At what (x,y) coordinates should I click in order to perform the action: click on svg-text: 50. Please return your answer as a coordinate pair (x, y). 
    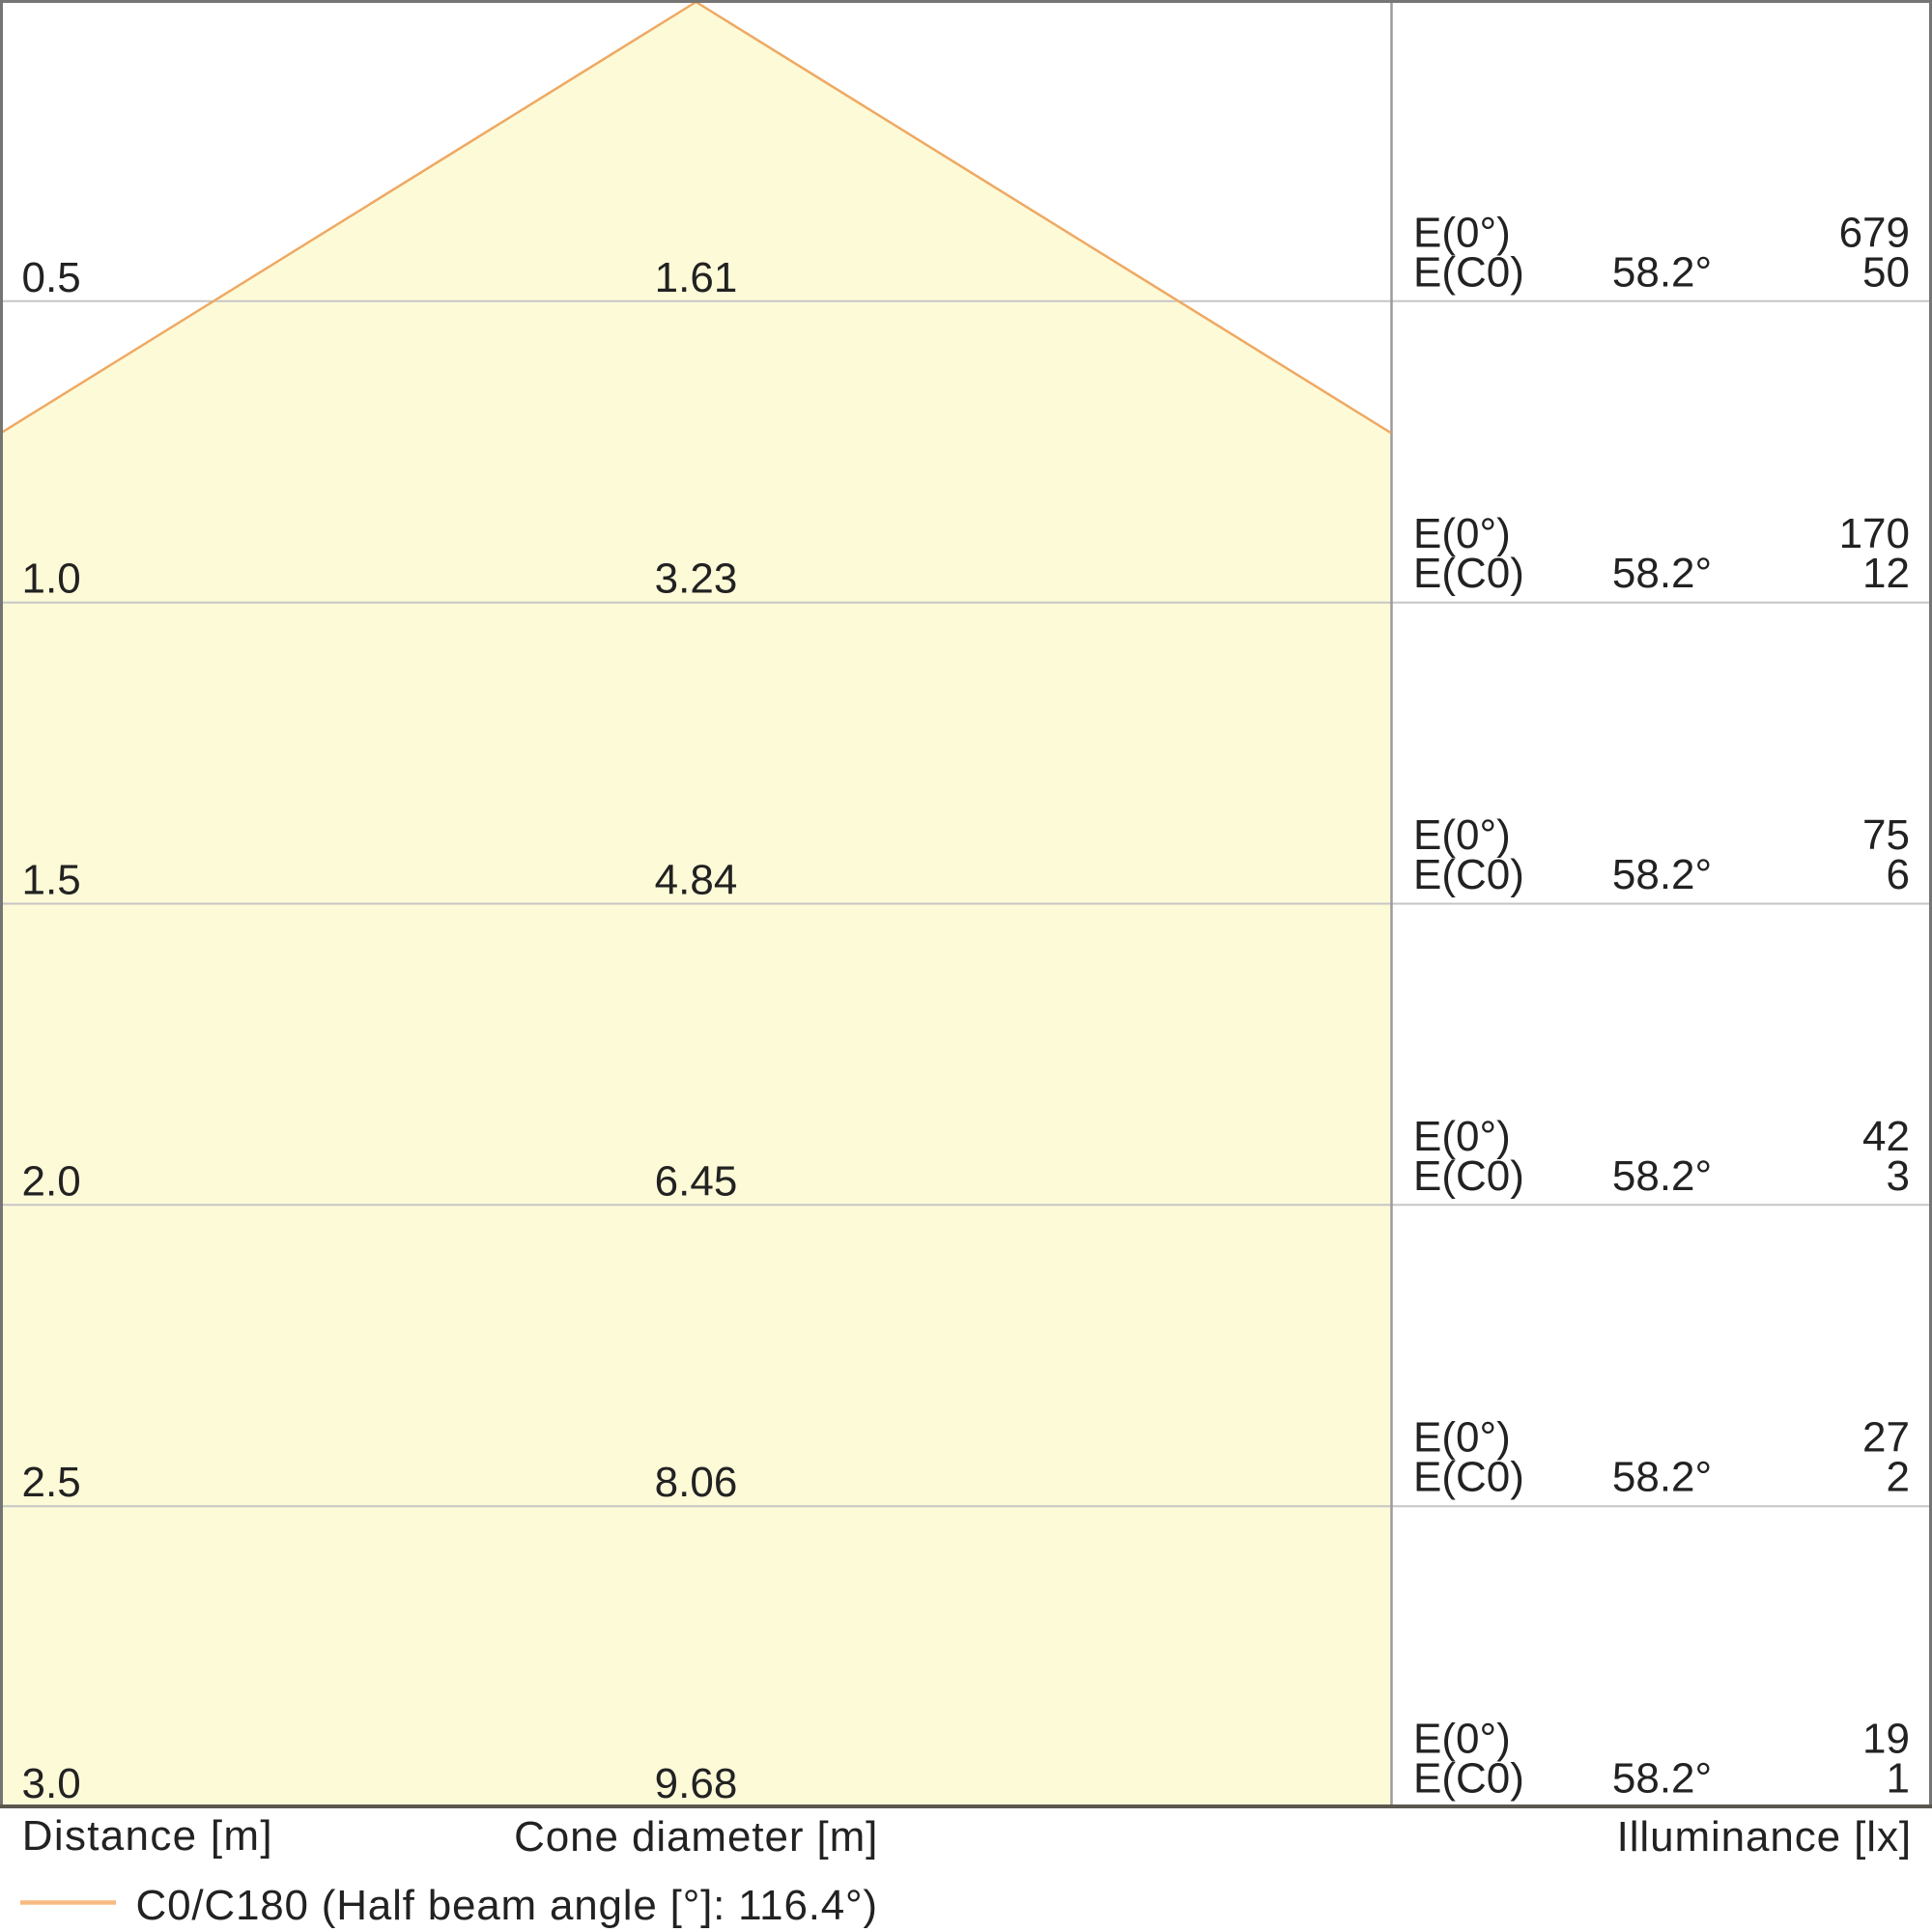
    Looking at the image, I should click on (1886, 272).